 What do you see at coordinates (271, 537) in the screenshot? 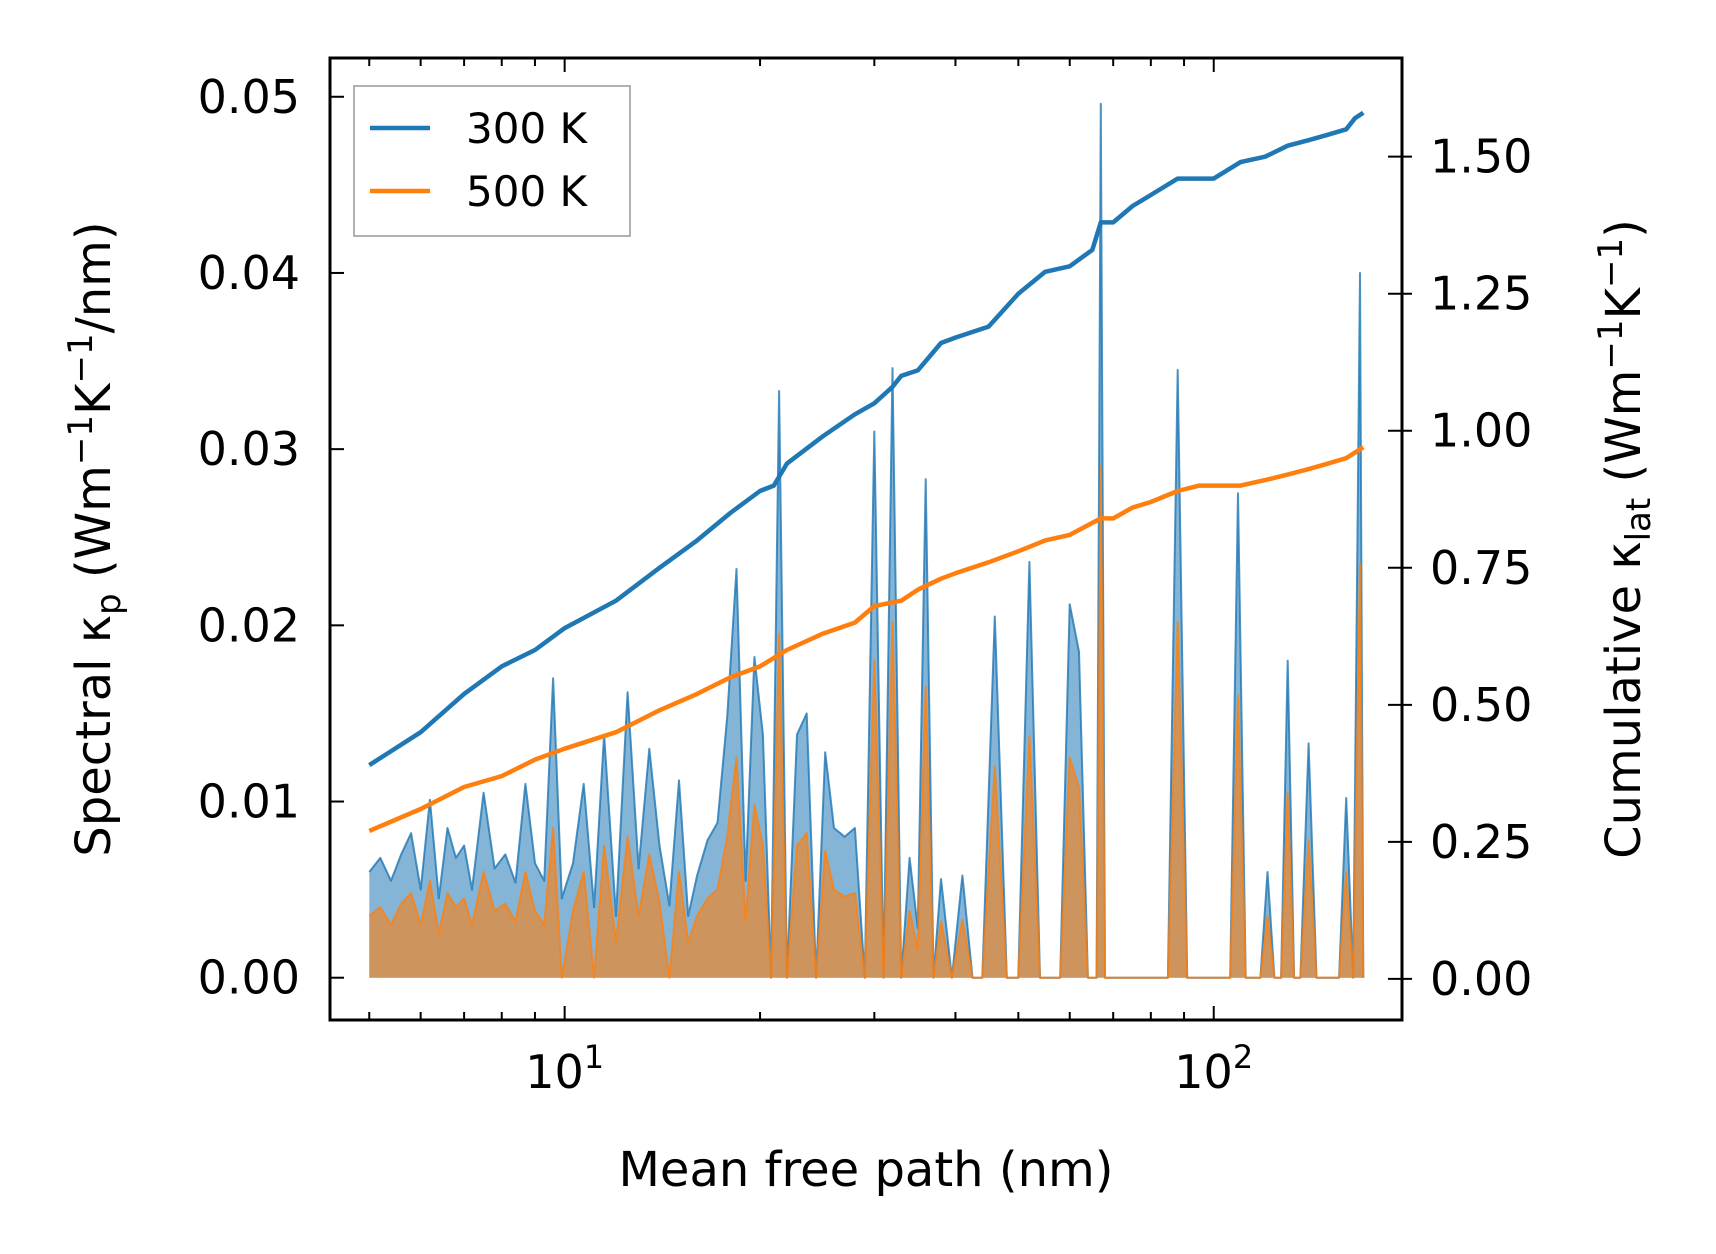
I see `y-axis-left: 0.00 0.01 0.02 0.03 0.04 0.05` at bounding box center [271, 537].